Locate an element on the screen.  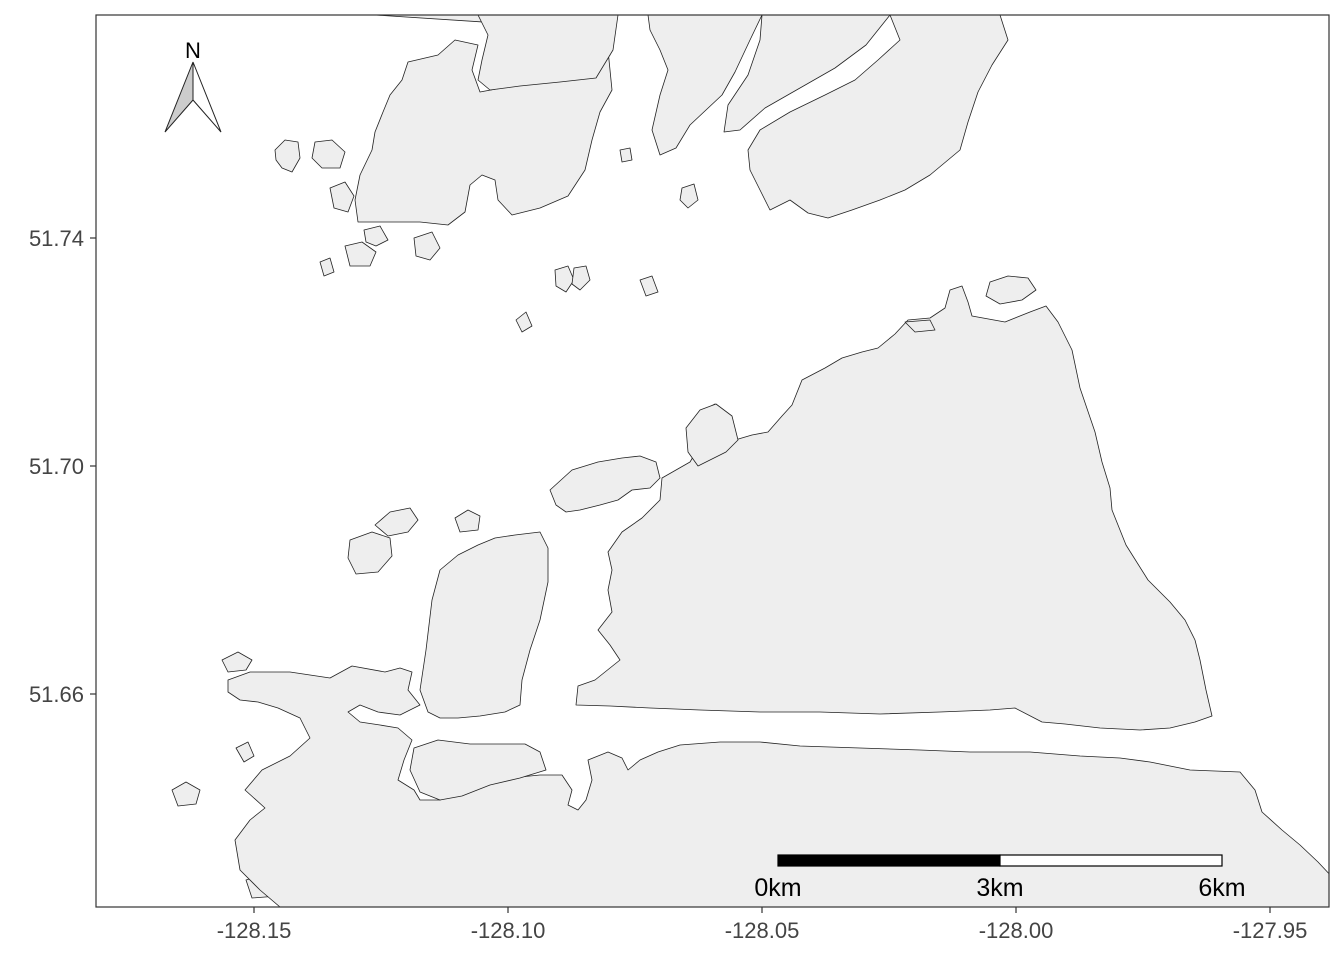
y-axis: 51.74 51.70 51.66 is located at coordinates (62, 466).